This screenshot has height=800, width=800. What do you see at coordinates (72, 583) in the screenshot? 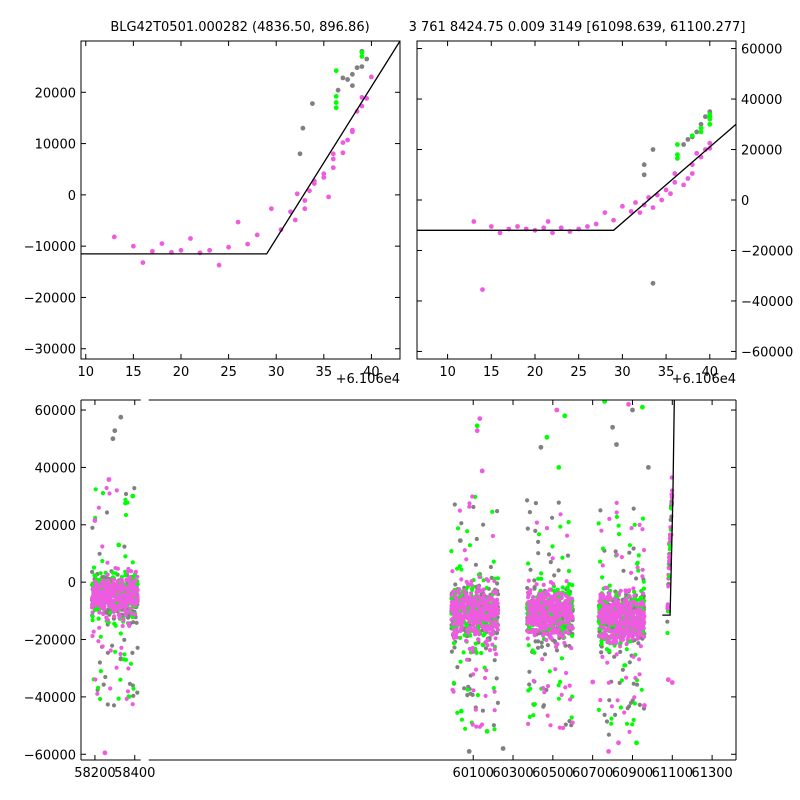
I see `y-tick-label: 0` at bounding box center [72, 583].